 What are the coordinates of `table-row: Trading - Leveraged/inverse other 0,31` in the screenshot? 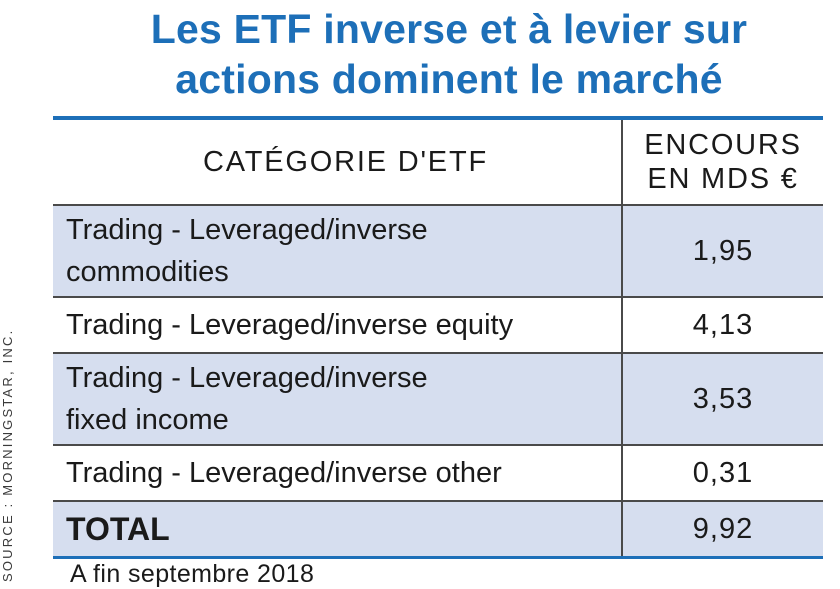 It's located at (438, 473).